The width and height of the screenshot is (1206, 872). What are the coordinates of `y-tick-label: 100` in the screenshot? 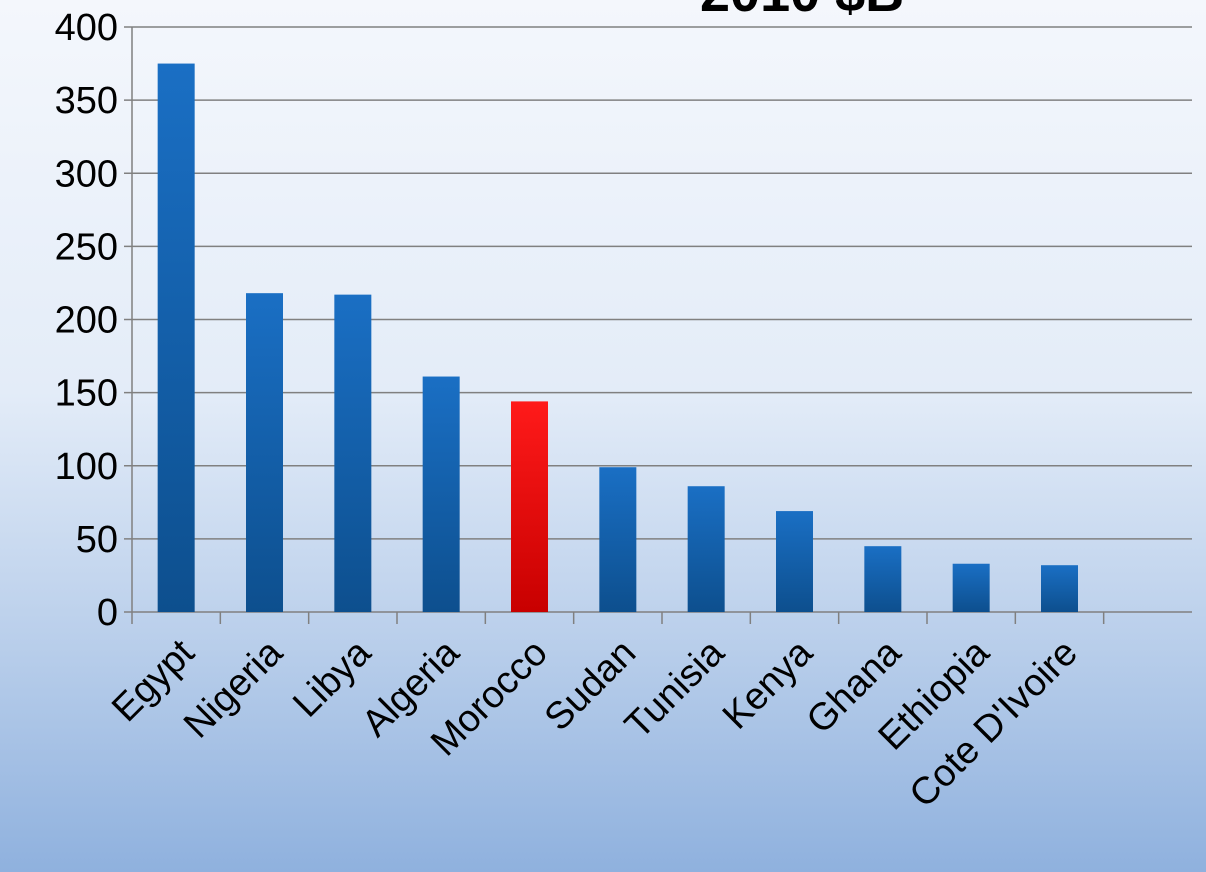 It's located at (86, 467).